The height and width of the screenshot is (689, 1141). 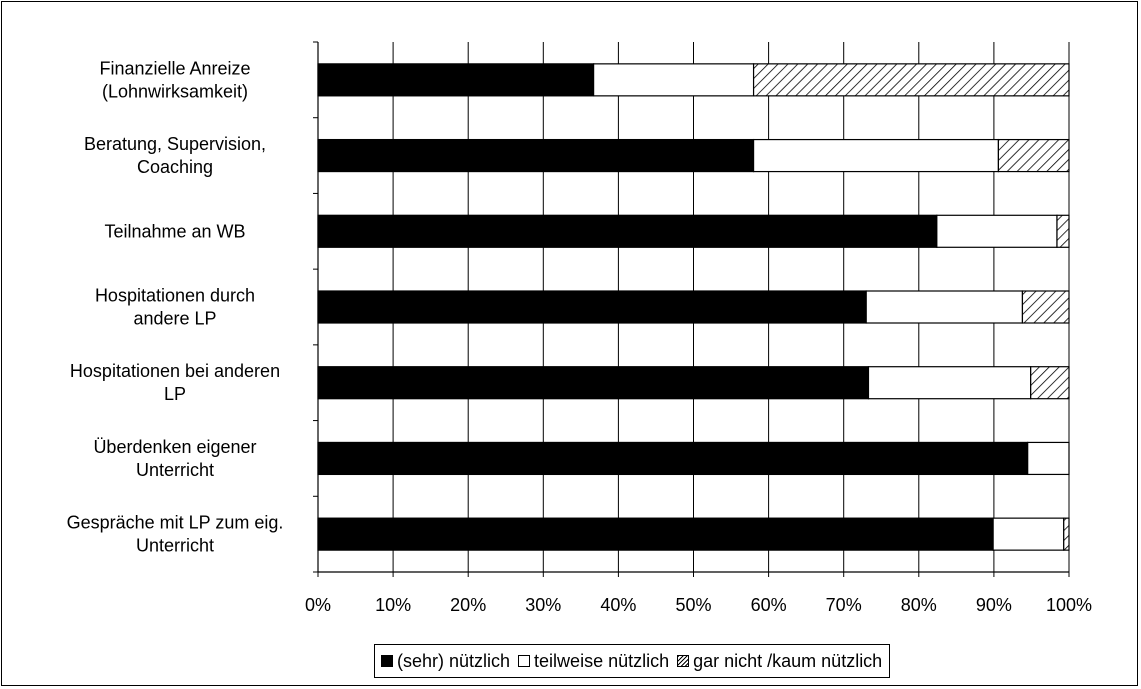 What do you see at coordinates (318, 605) in the screenshot?
I see `x-tick-label: 0%` at bounding box center [318, 605].